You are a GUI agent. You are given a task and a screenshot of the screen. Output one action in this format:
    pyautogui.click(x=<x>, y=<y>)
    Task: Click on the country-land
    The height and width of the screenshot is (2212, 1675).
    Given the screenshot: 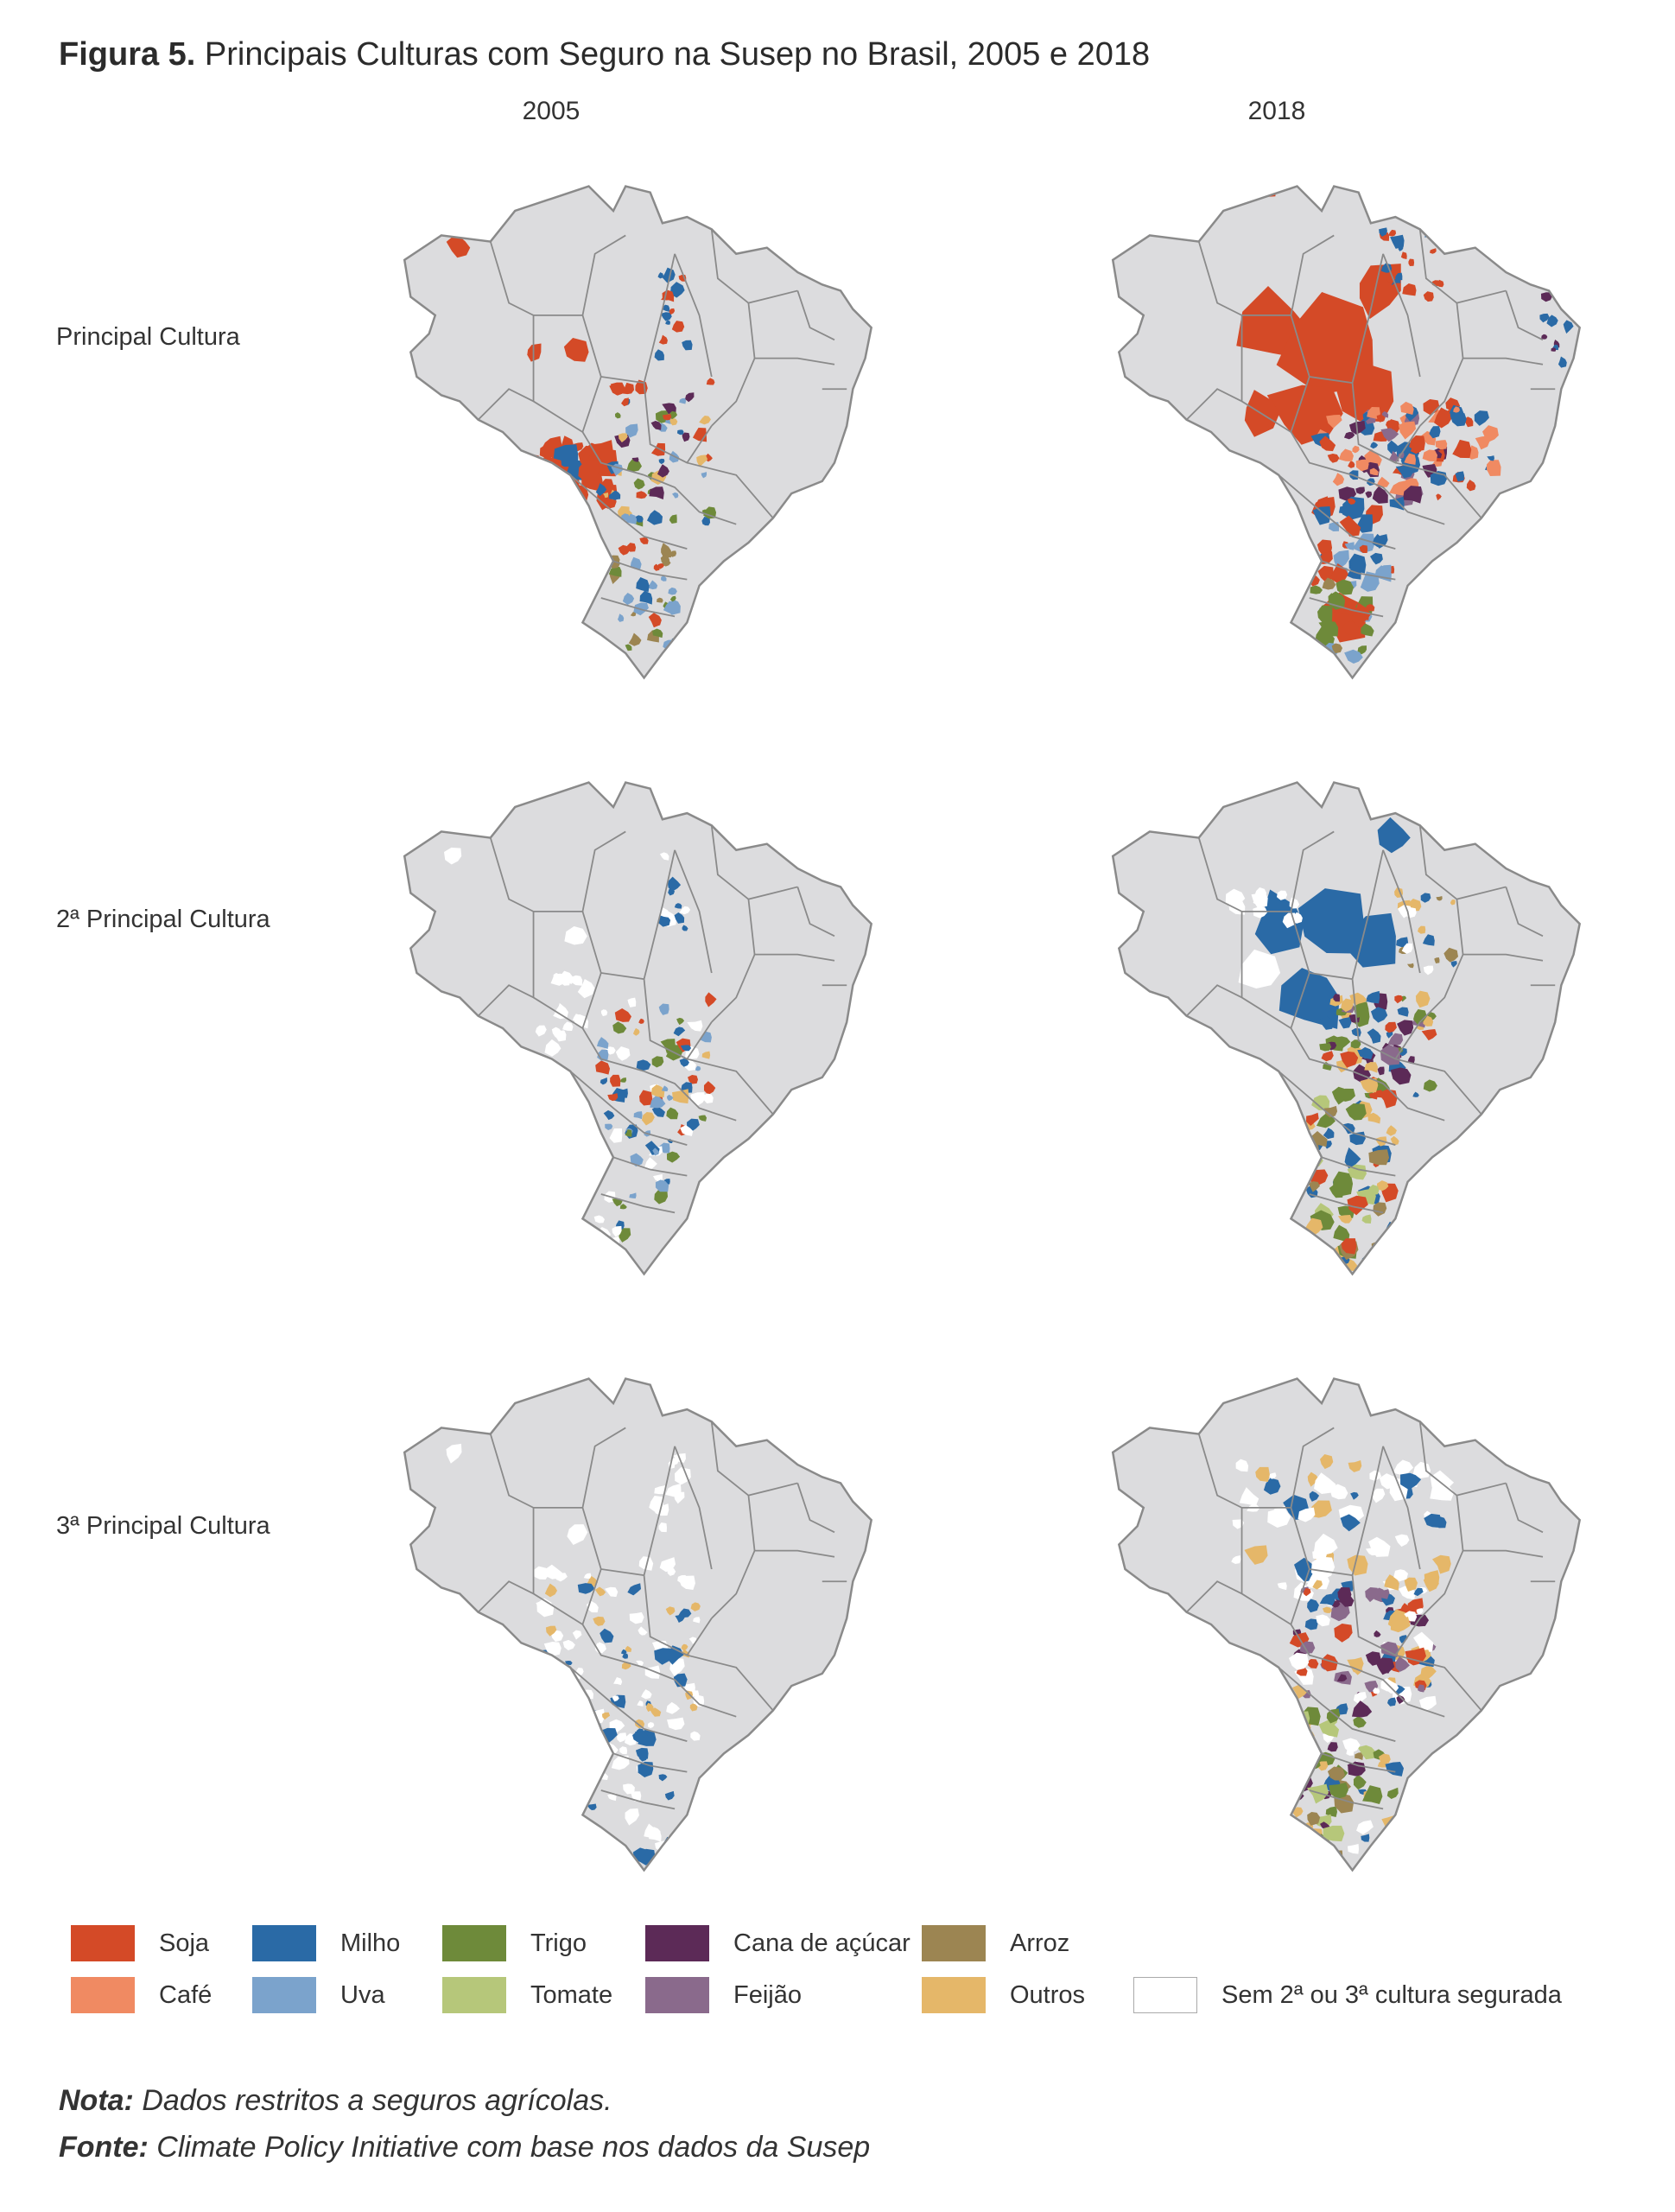 What is the action you would take?
    pyautogui.click(x=638, y=1028)
    